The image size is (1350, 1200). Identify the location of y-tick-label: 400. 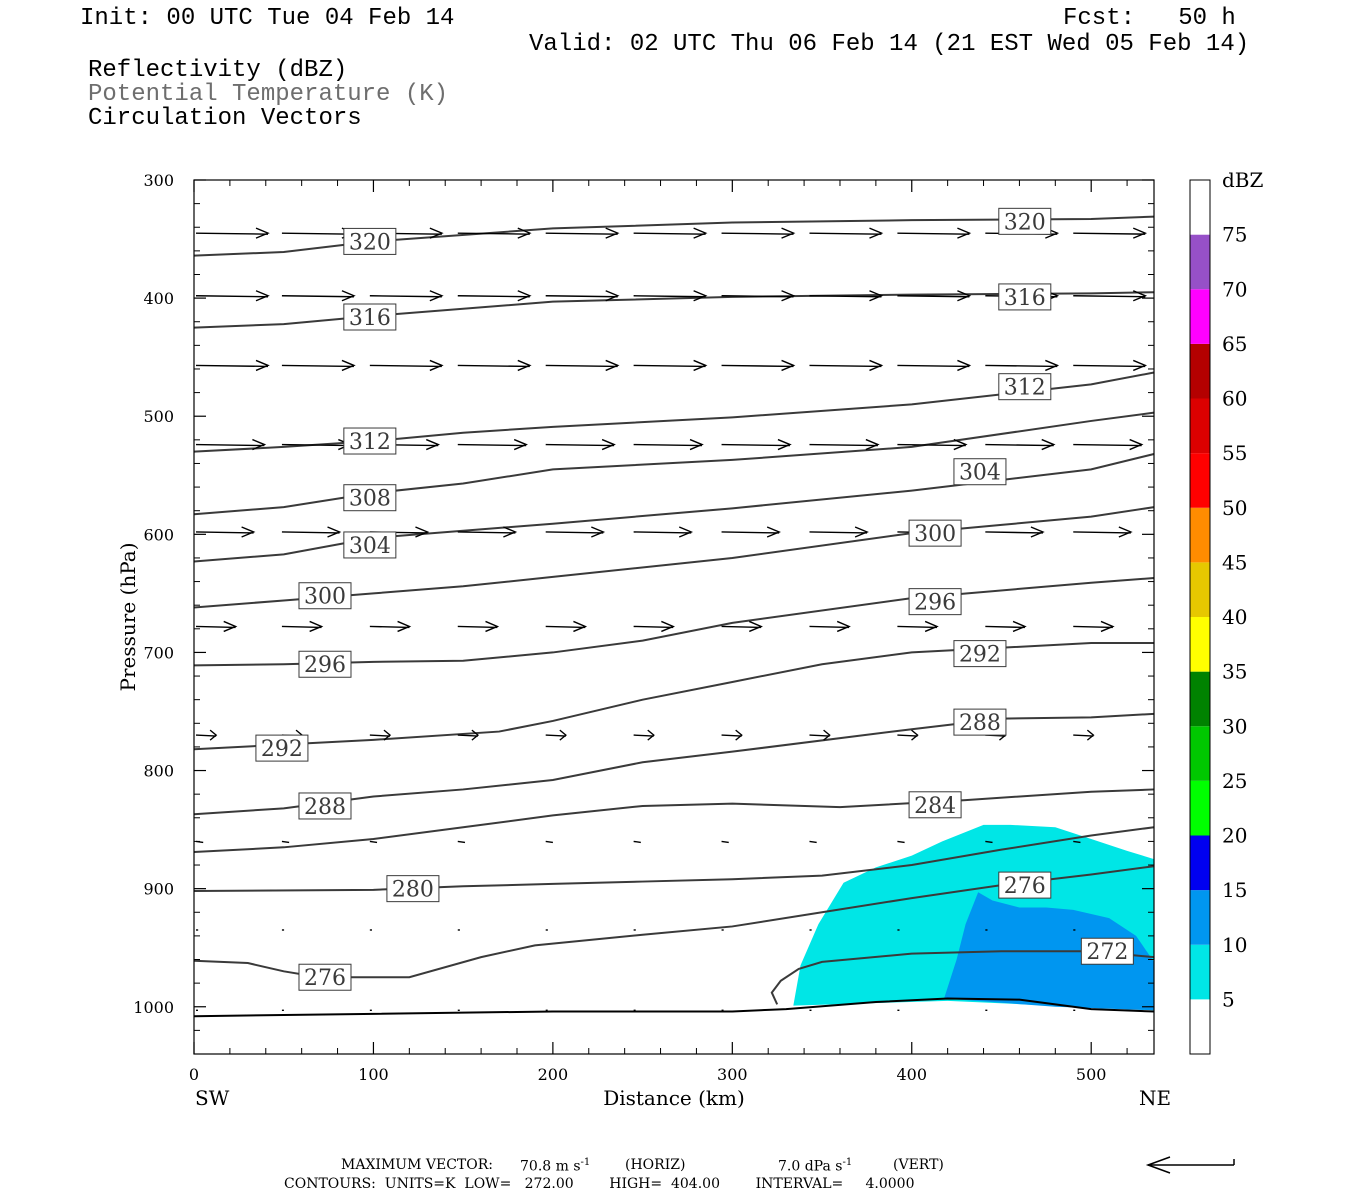
(158, 298).